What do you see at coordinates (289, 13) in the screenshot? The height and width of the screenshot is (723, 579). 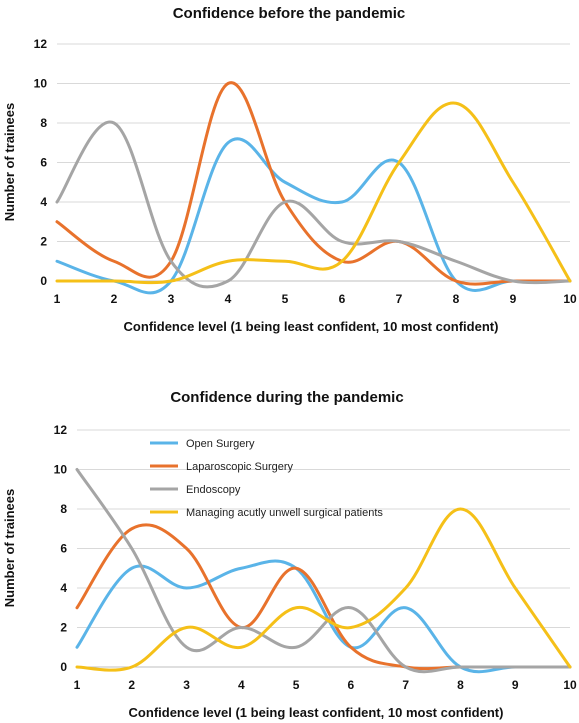 I see `chart-title: Confidence before the pandemic` at bounding box center [289, 13].